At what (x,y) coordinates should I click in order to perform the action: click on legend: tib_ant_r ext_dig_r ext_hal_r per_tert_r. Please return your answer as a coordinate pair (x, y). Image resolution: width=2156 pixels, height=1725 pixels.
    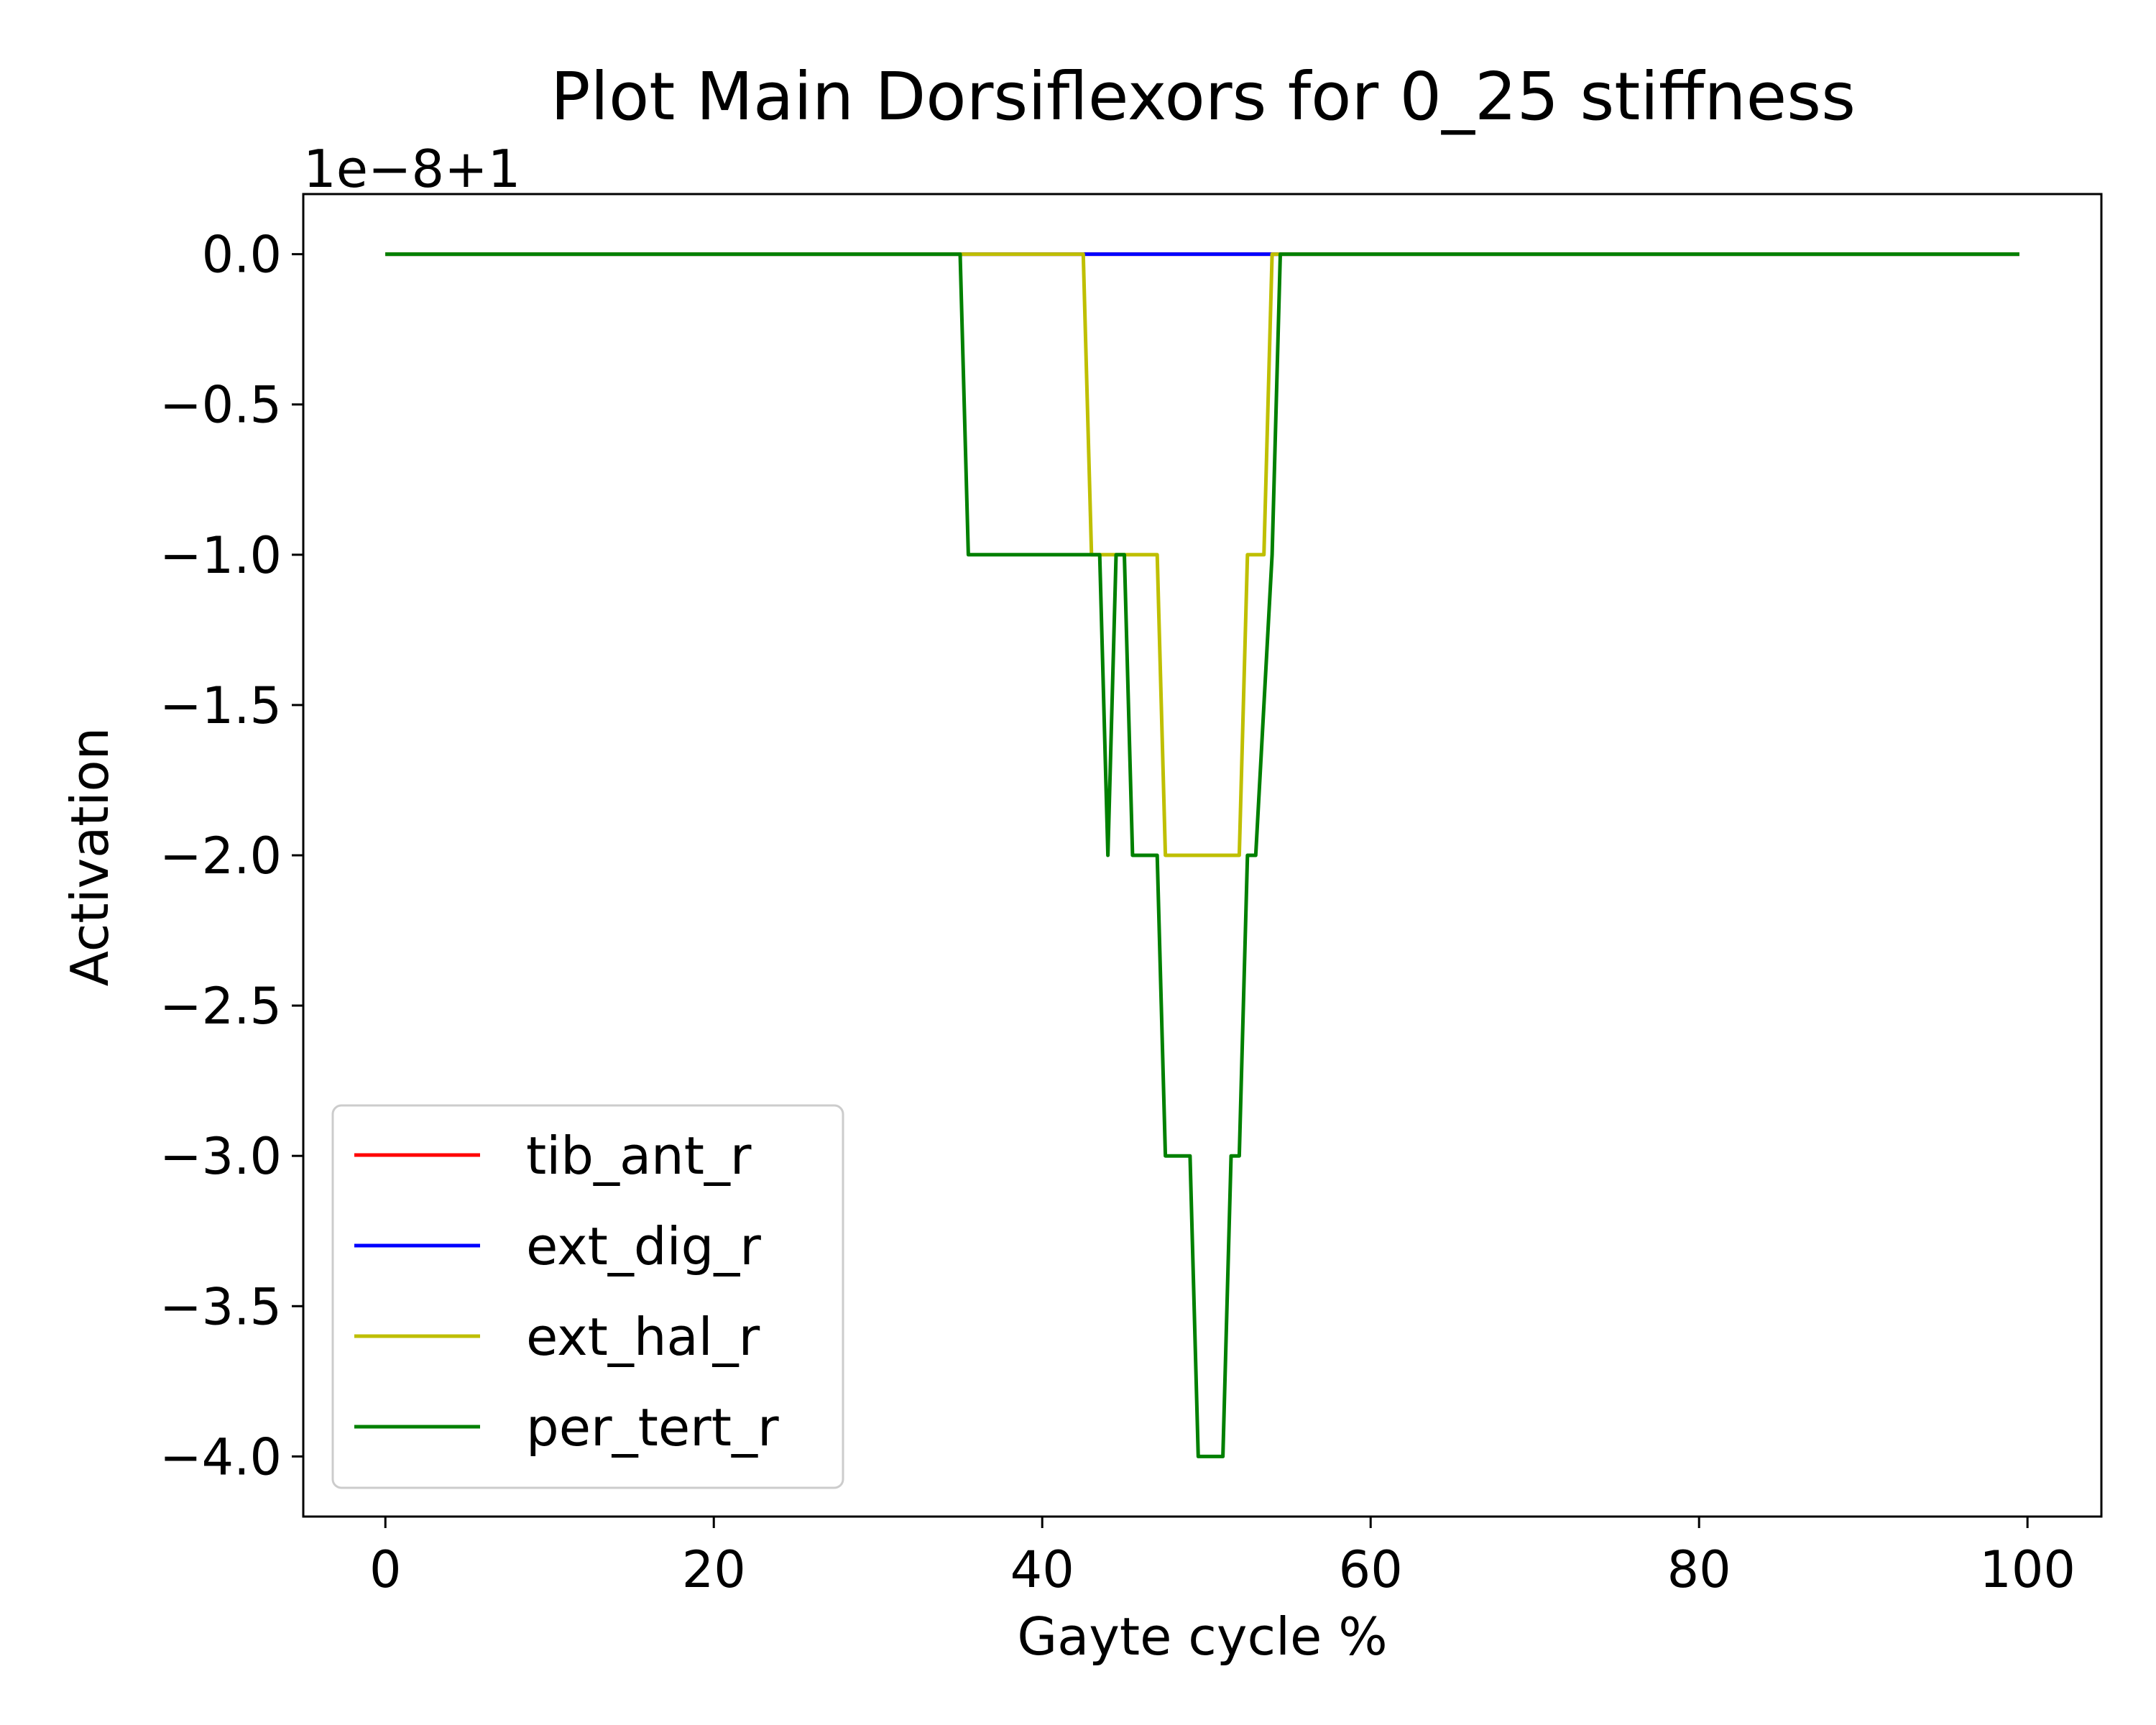
    Looking at the image, I should click on (587, 1296).